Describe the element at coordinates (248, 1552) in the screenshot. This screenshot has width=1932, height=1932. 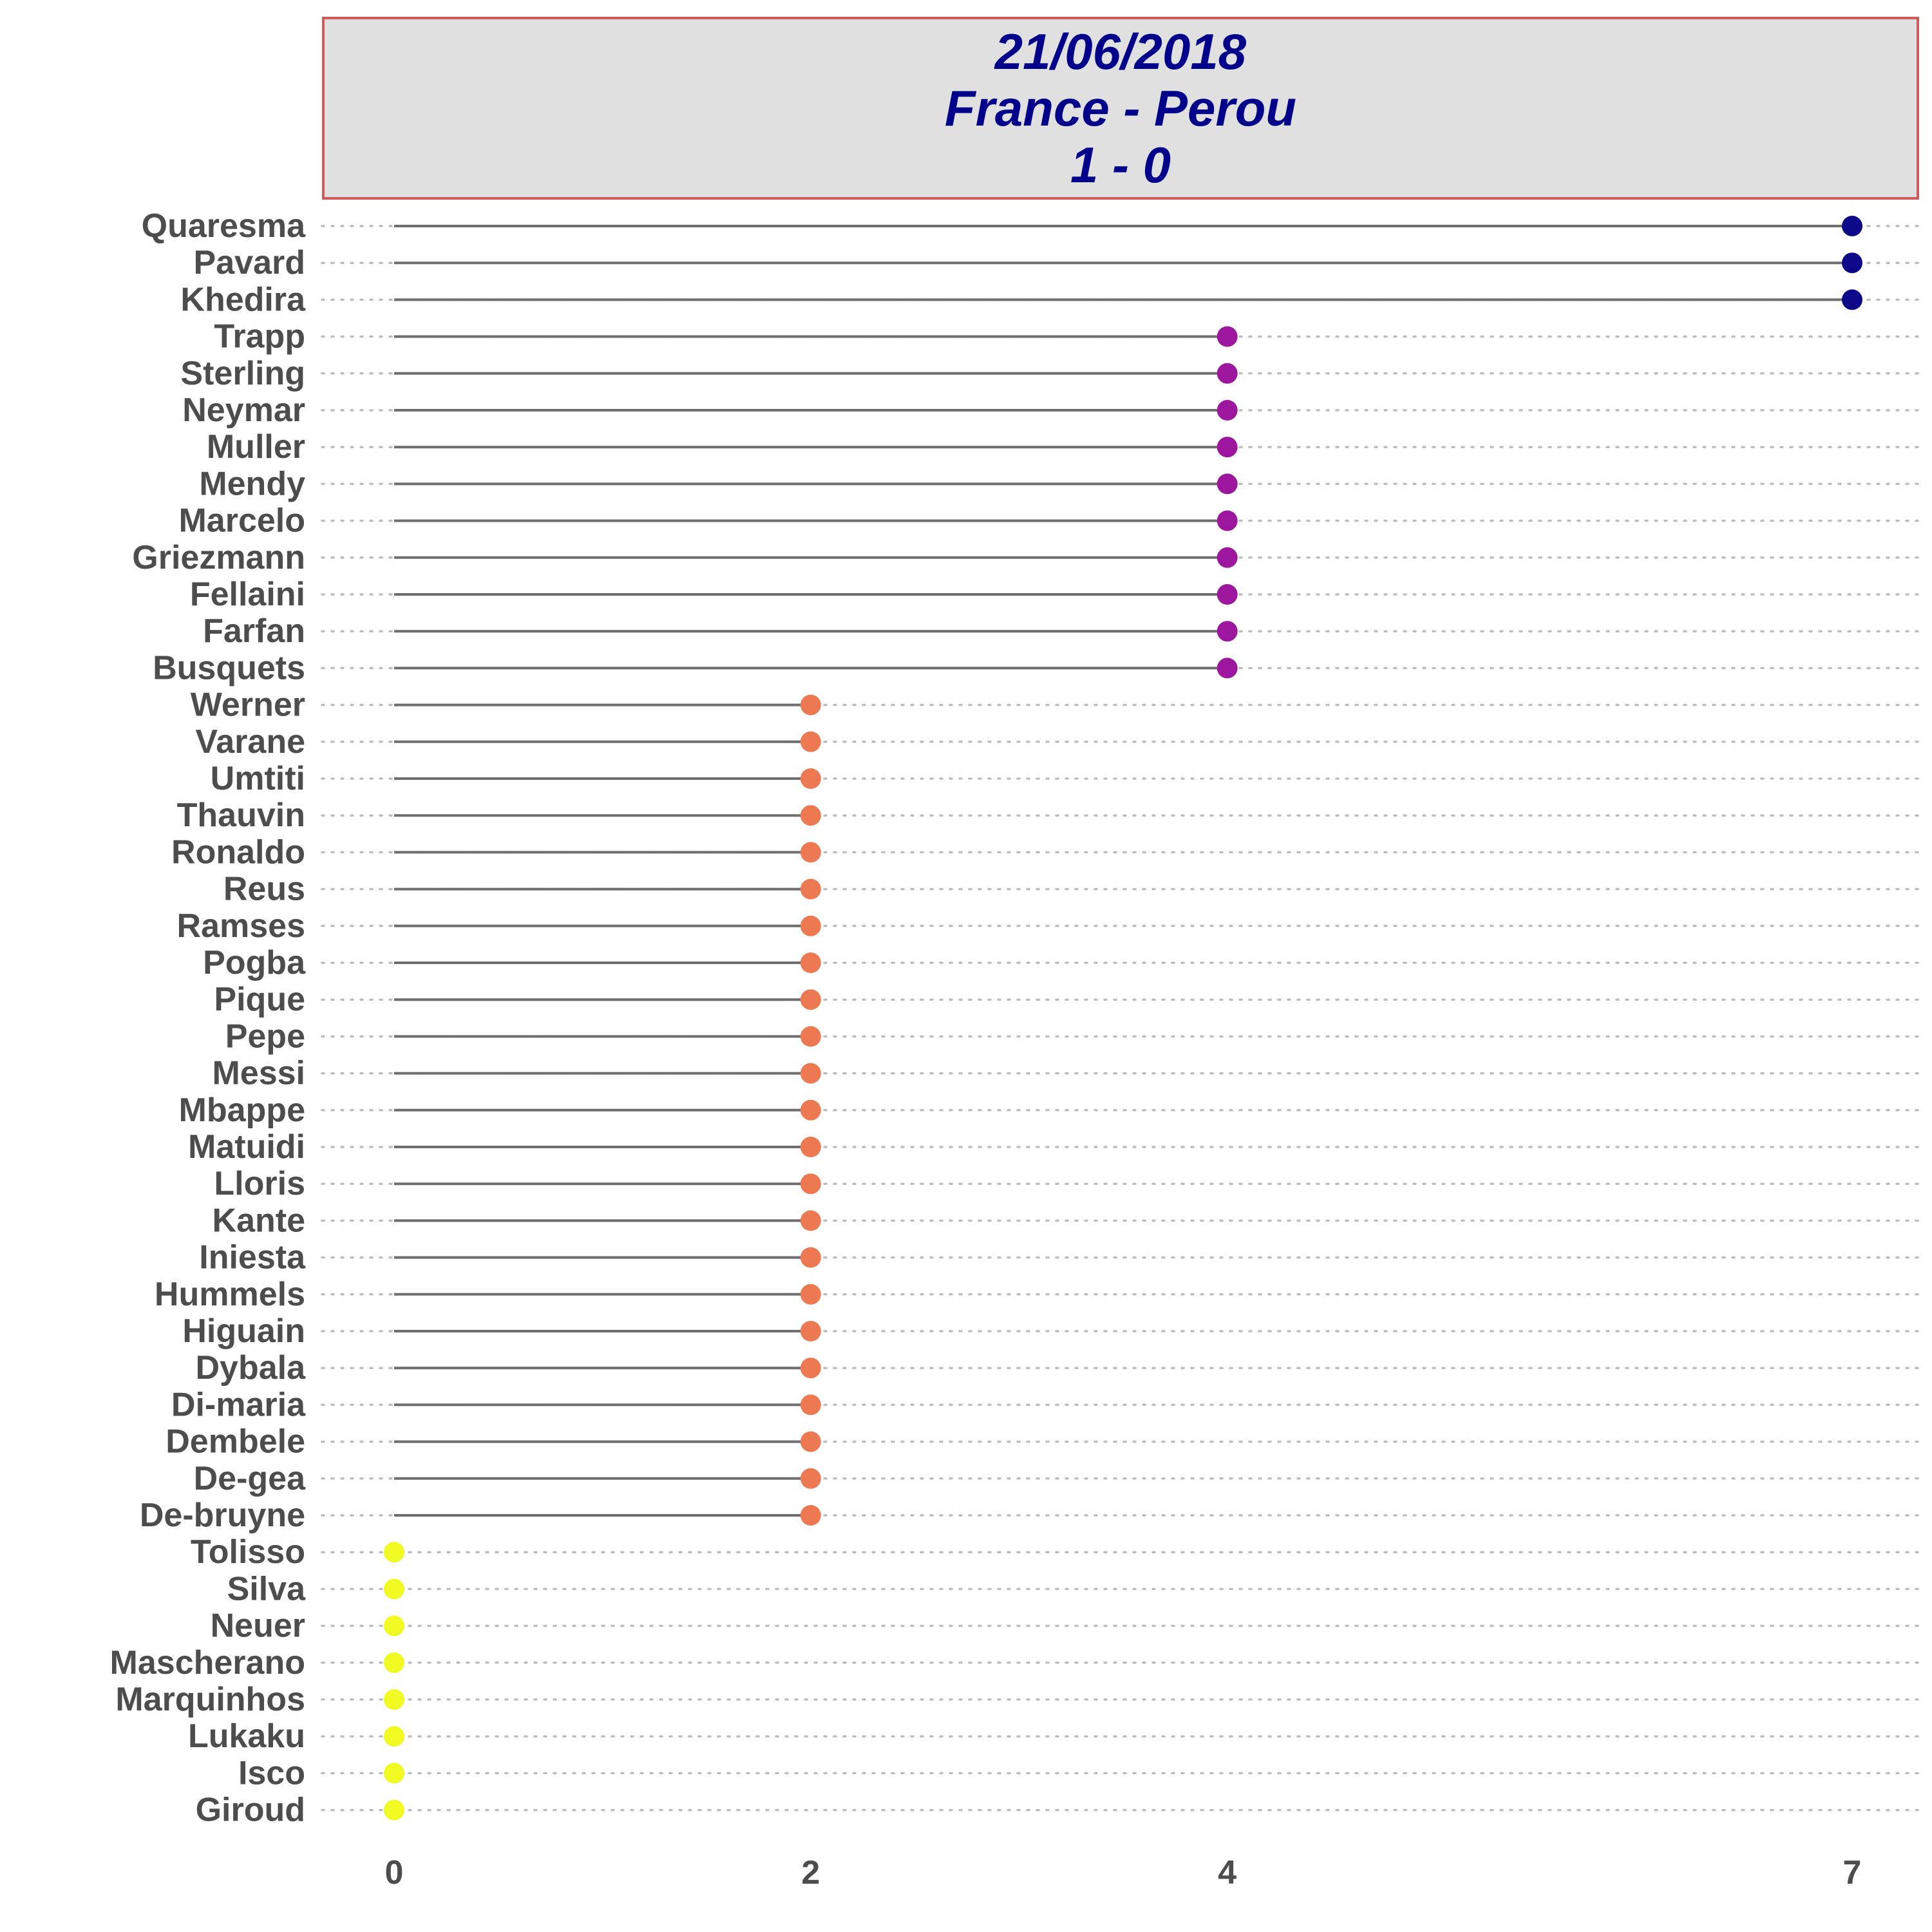
I see `y-tick-label: Tolisso` at that location.